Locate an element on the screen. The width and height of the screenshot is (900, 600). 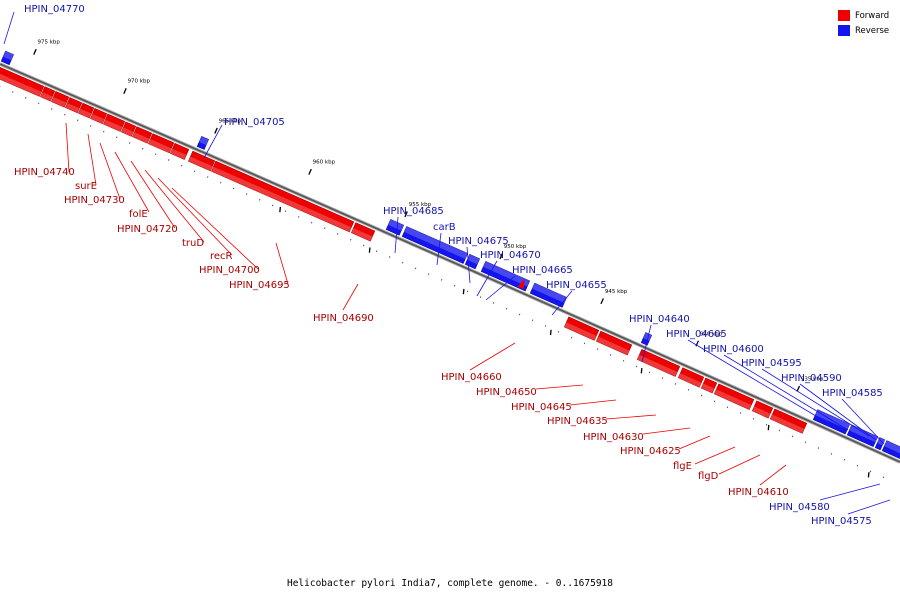
legend: Forward Reverse is located at coordinates (863, 23).